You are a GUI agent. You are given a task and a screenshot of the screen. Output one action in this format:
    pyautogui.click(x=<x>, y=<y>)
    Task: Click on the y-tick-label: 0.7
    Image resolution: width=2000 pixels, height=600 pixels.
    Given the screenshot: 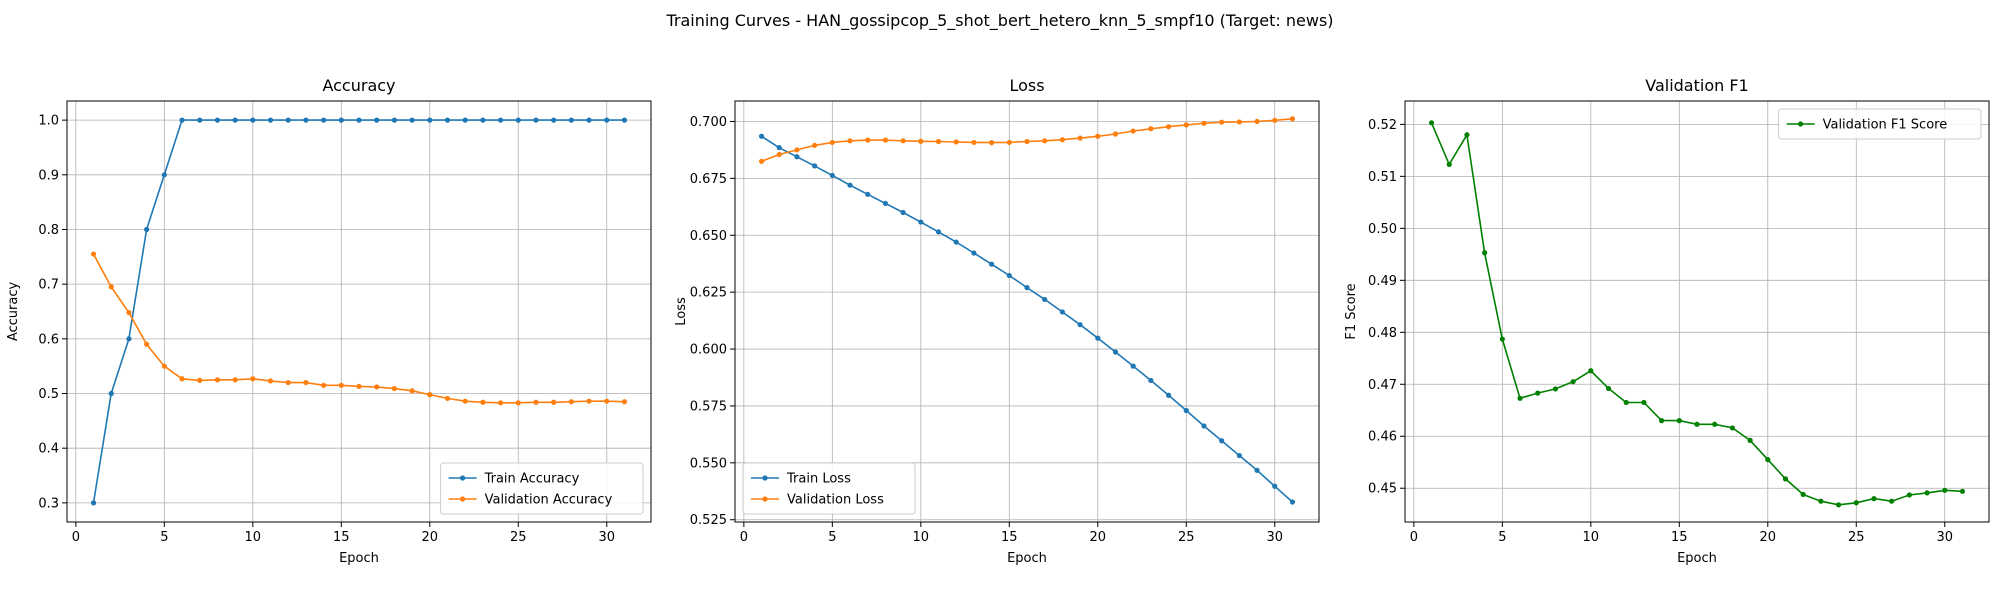 What is the action you would take?
    pyautogui.click(x=48, y=285)
    